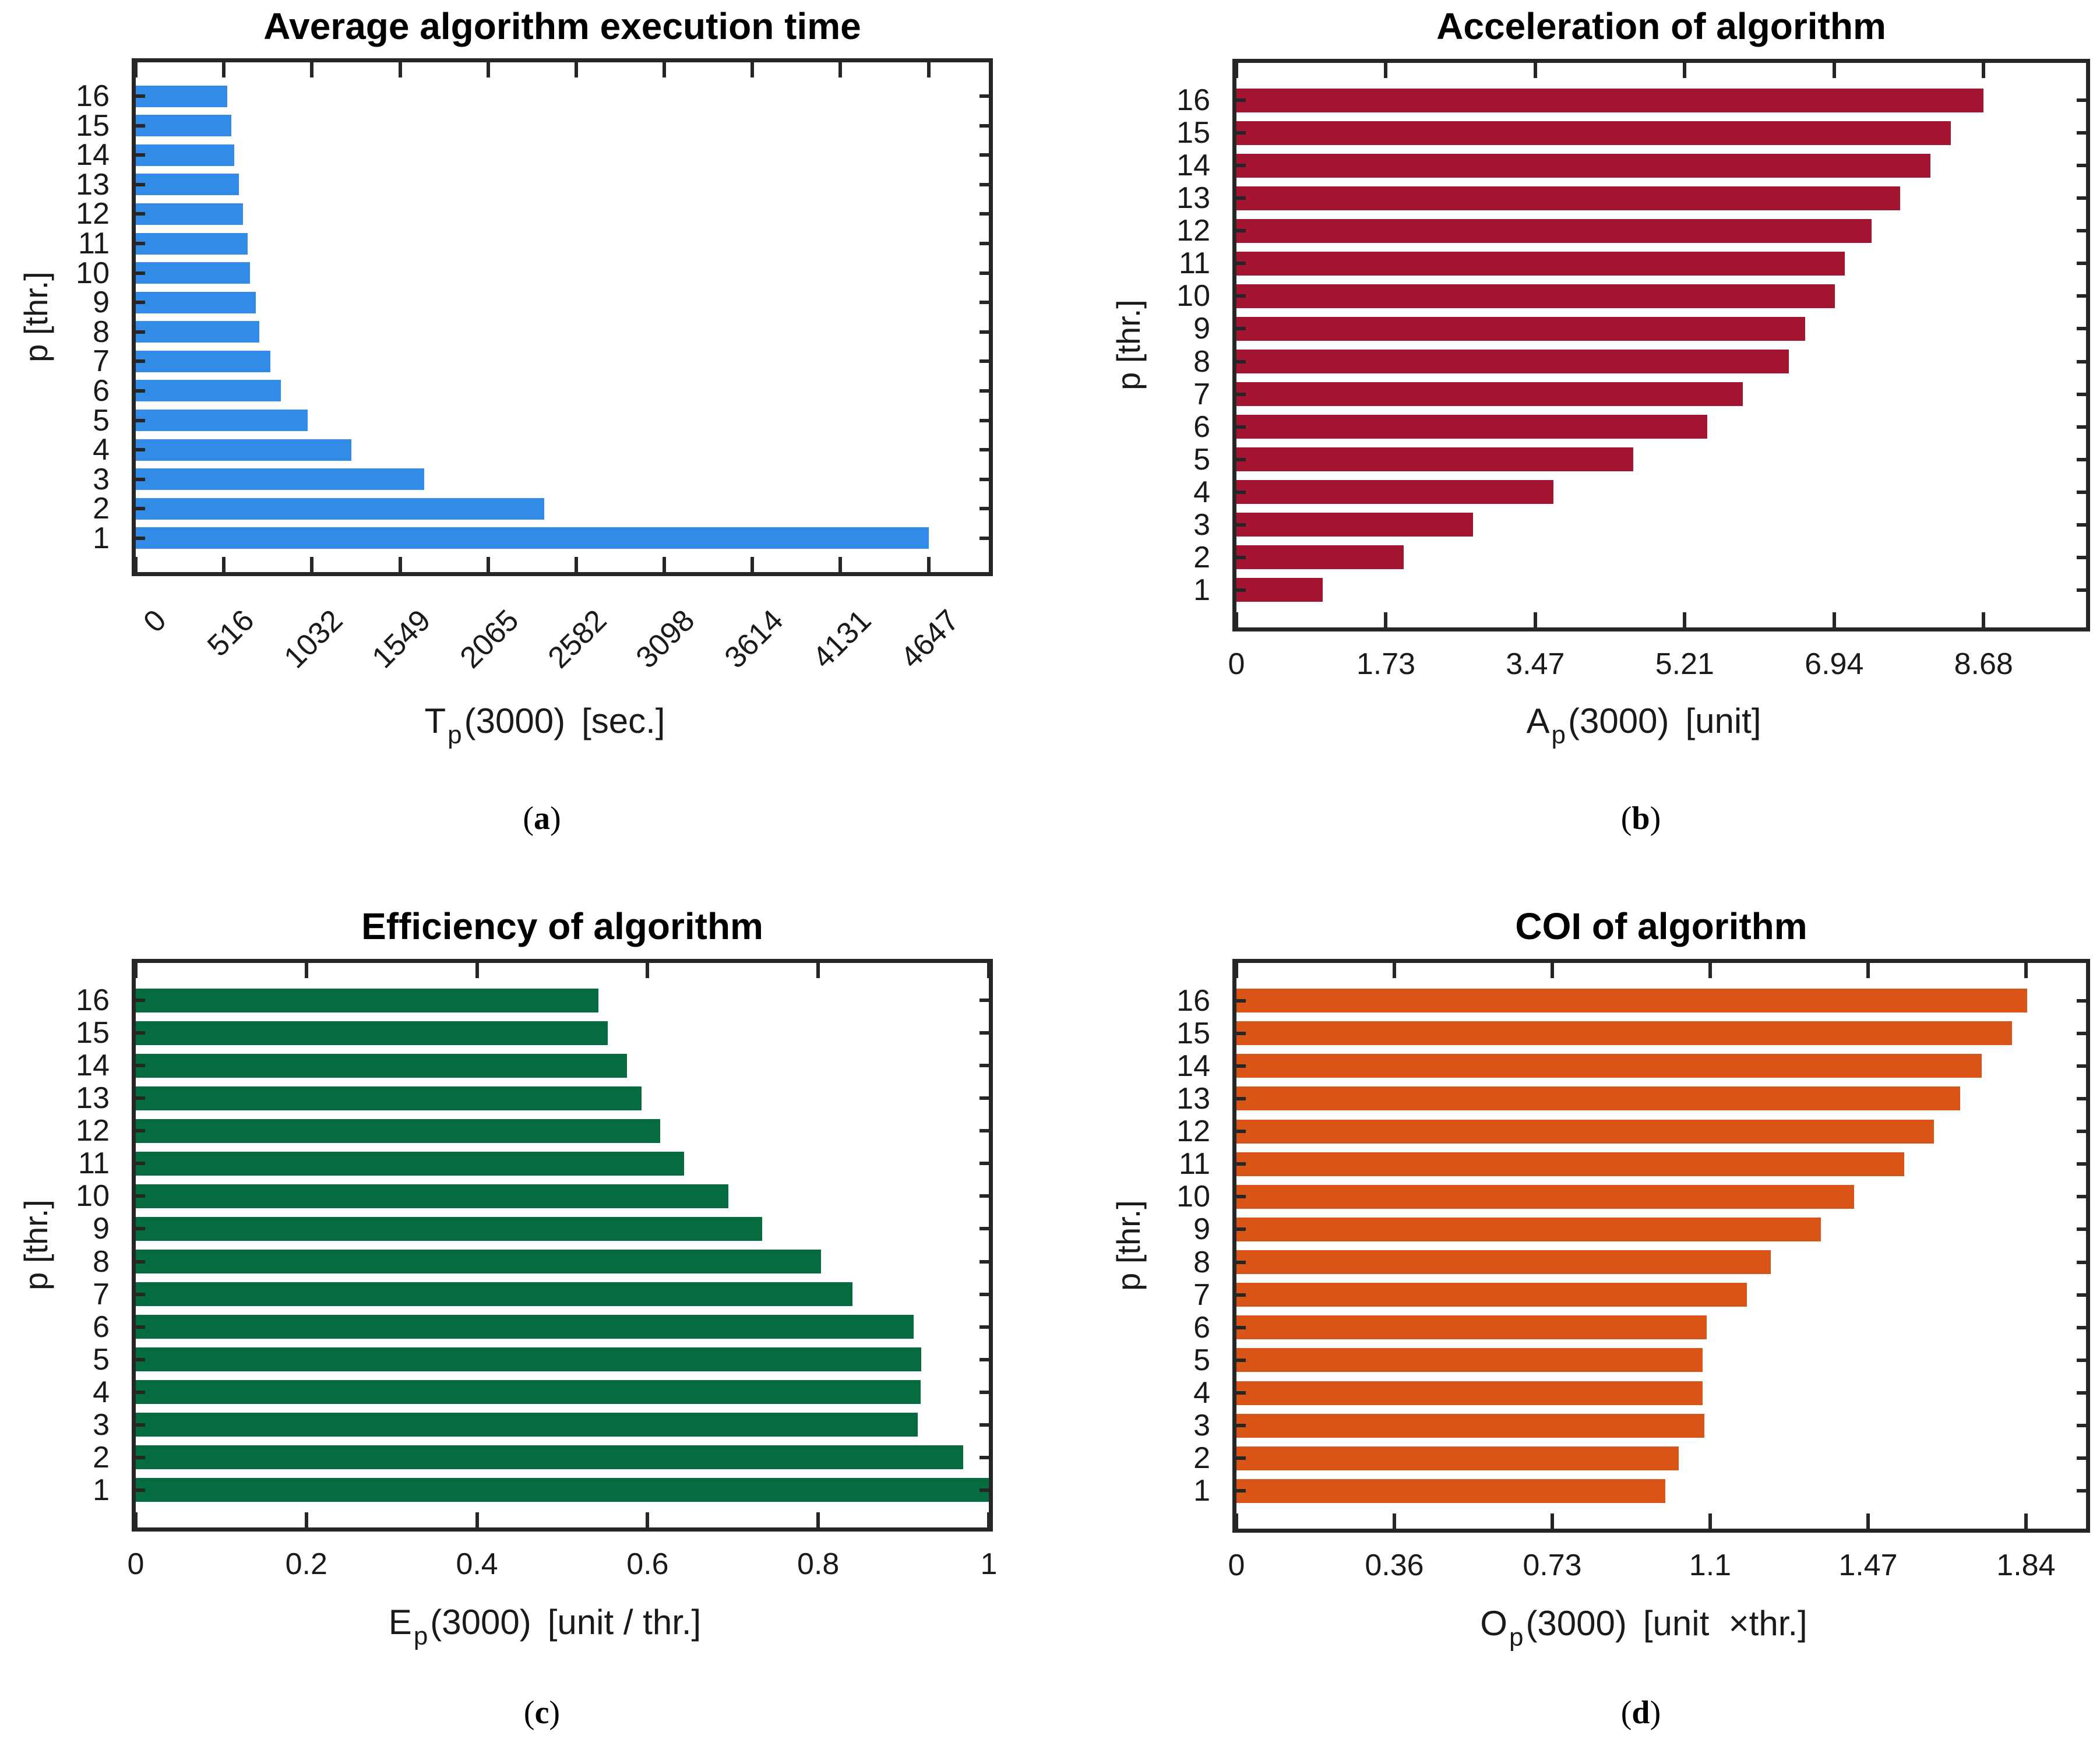 This screenshot has width=2100, height=1750. What do you see at coordinates (984, 420) in the screenshot?
I see `ytick-right-p5` at bounding box center [984, 420].